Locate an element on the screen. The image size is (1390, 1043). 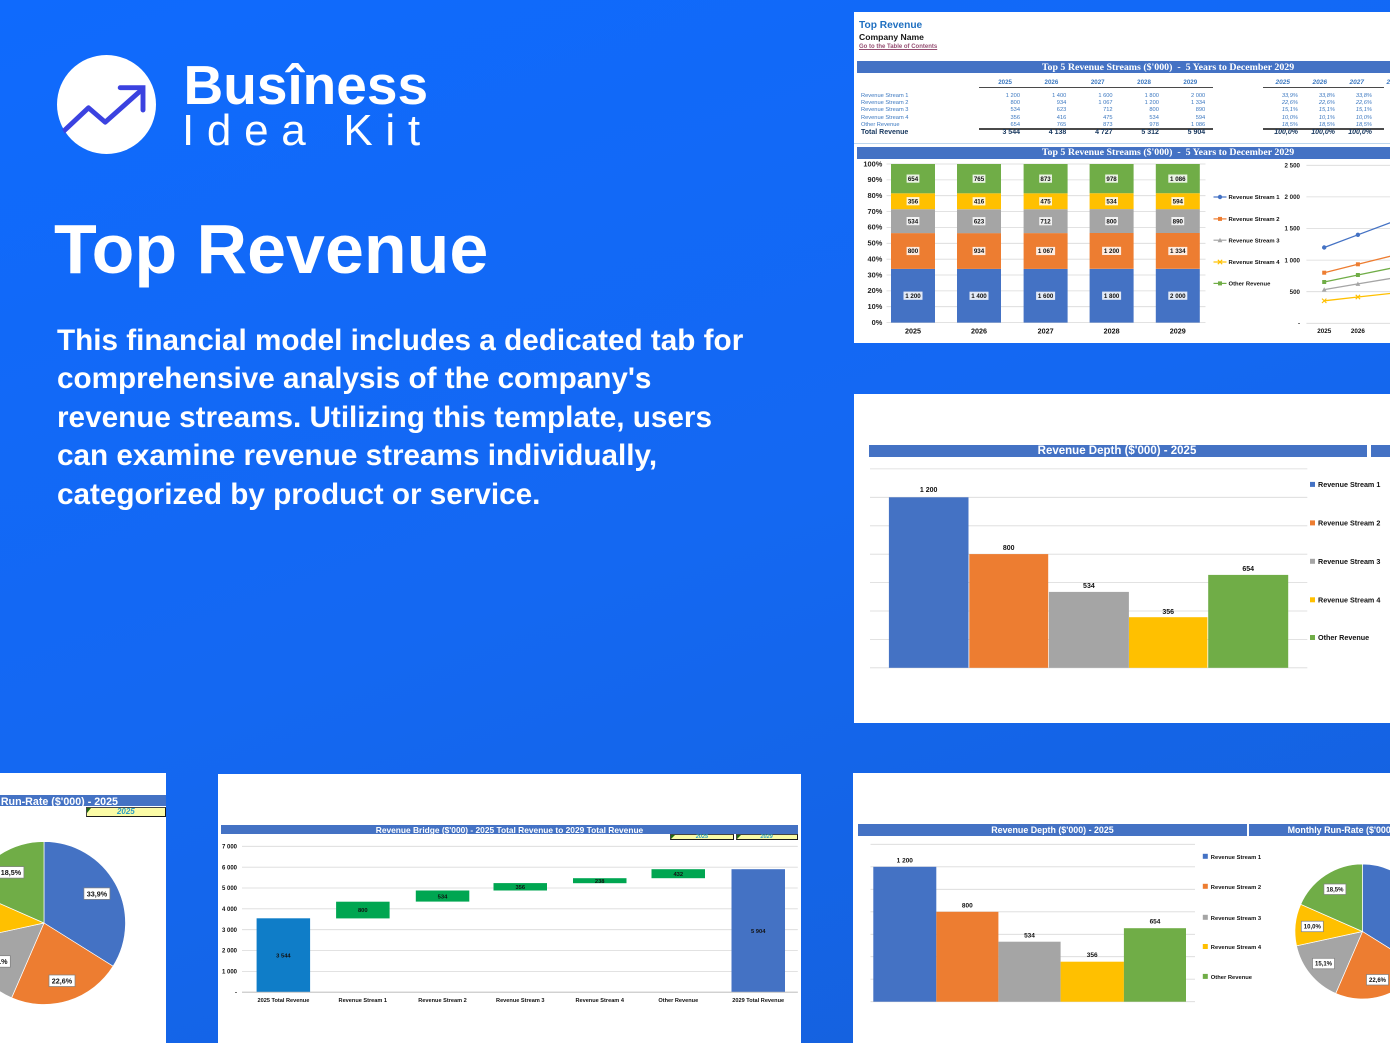
svg-text: 475 is located at coordinates (1045, 202).